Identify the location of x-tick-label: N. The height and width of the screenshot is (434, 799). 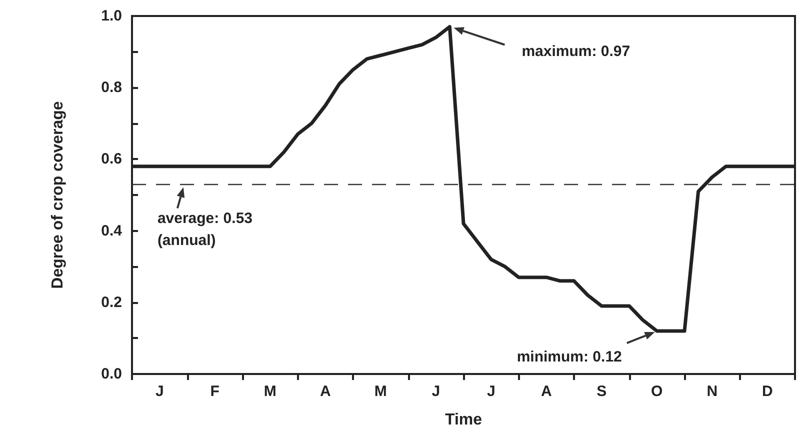
(712, 391).